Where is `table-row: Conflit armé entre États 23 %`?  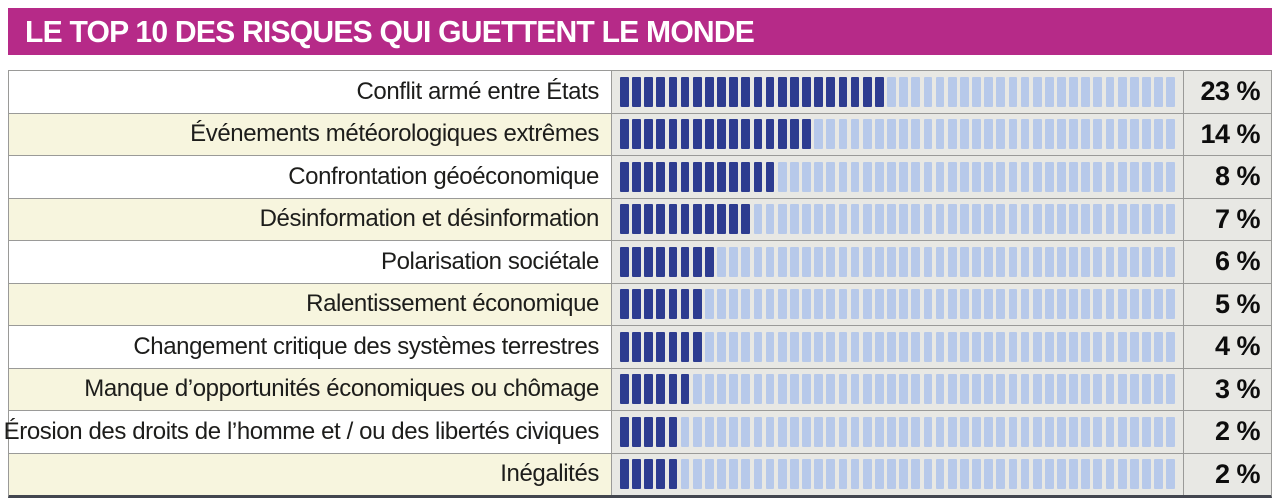
table-row: Conflit armé entre États 23 % is located at coordinates (640, 92).